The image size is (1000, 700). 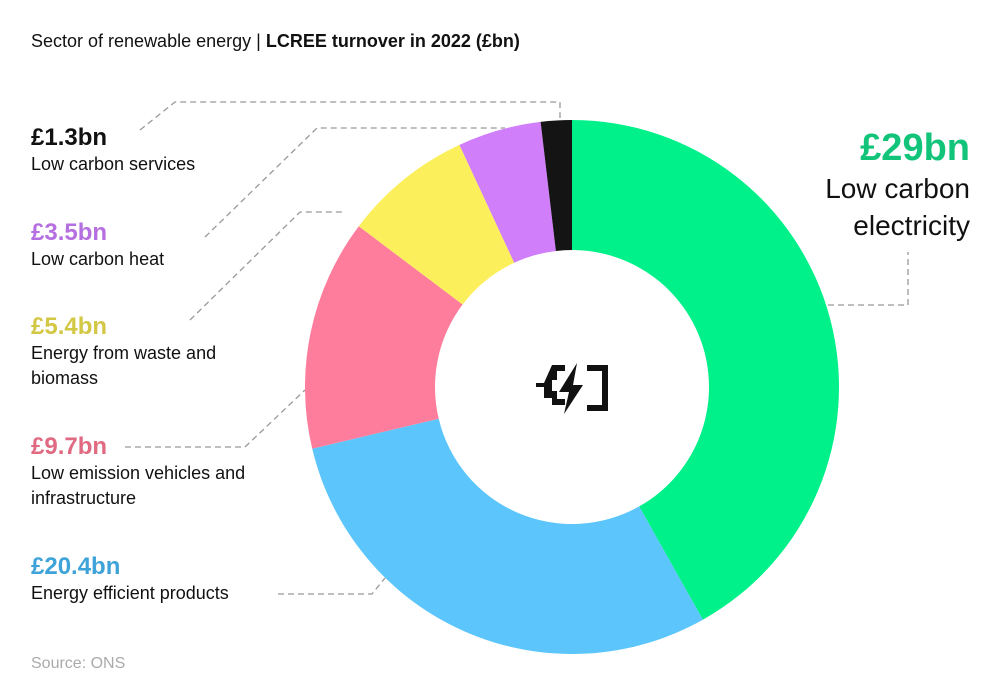 I want to click on title-main: LCREE turnover in 2022 (£bn), so click(x=392, y=41).